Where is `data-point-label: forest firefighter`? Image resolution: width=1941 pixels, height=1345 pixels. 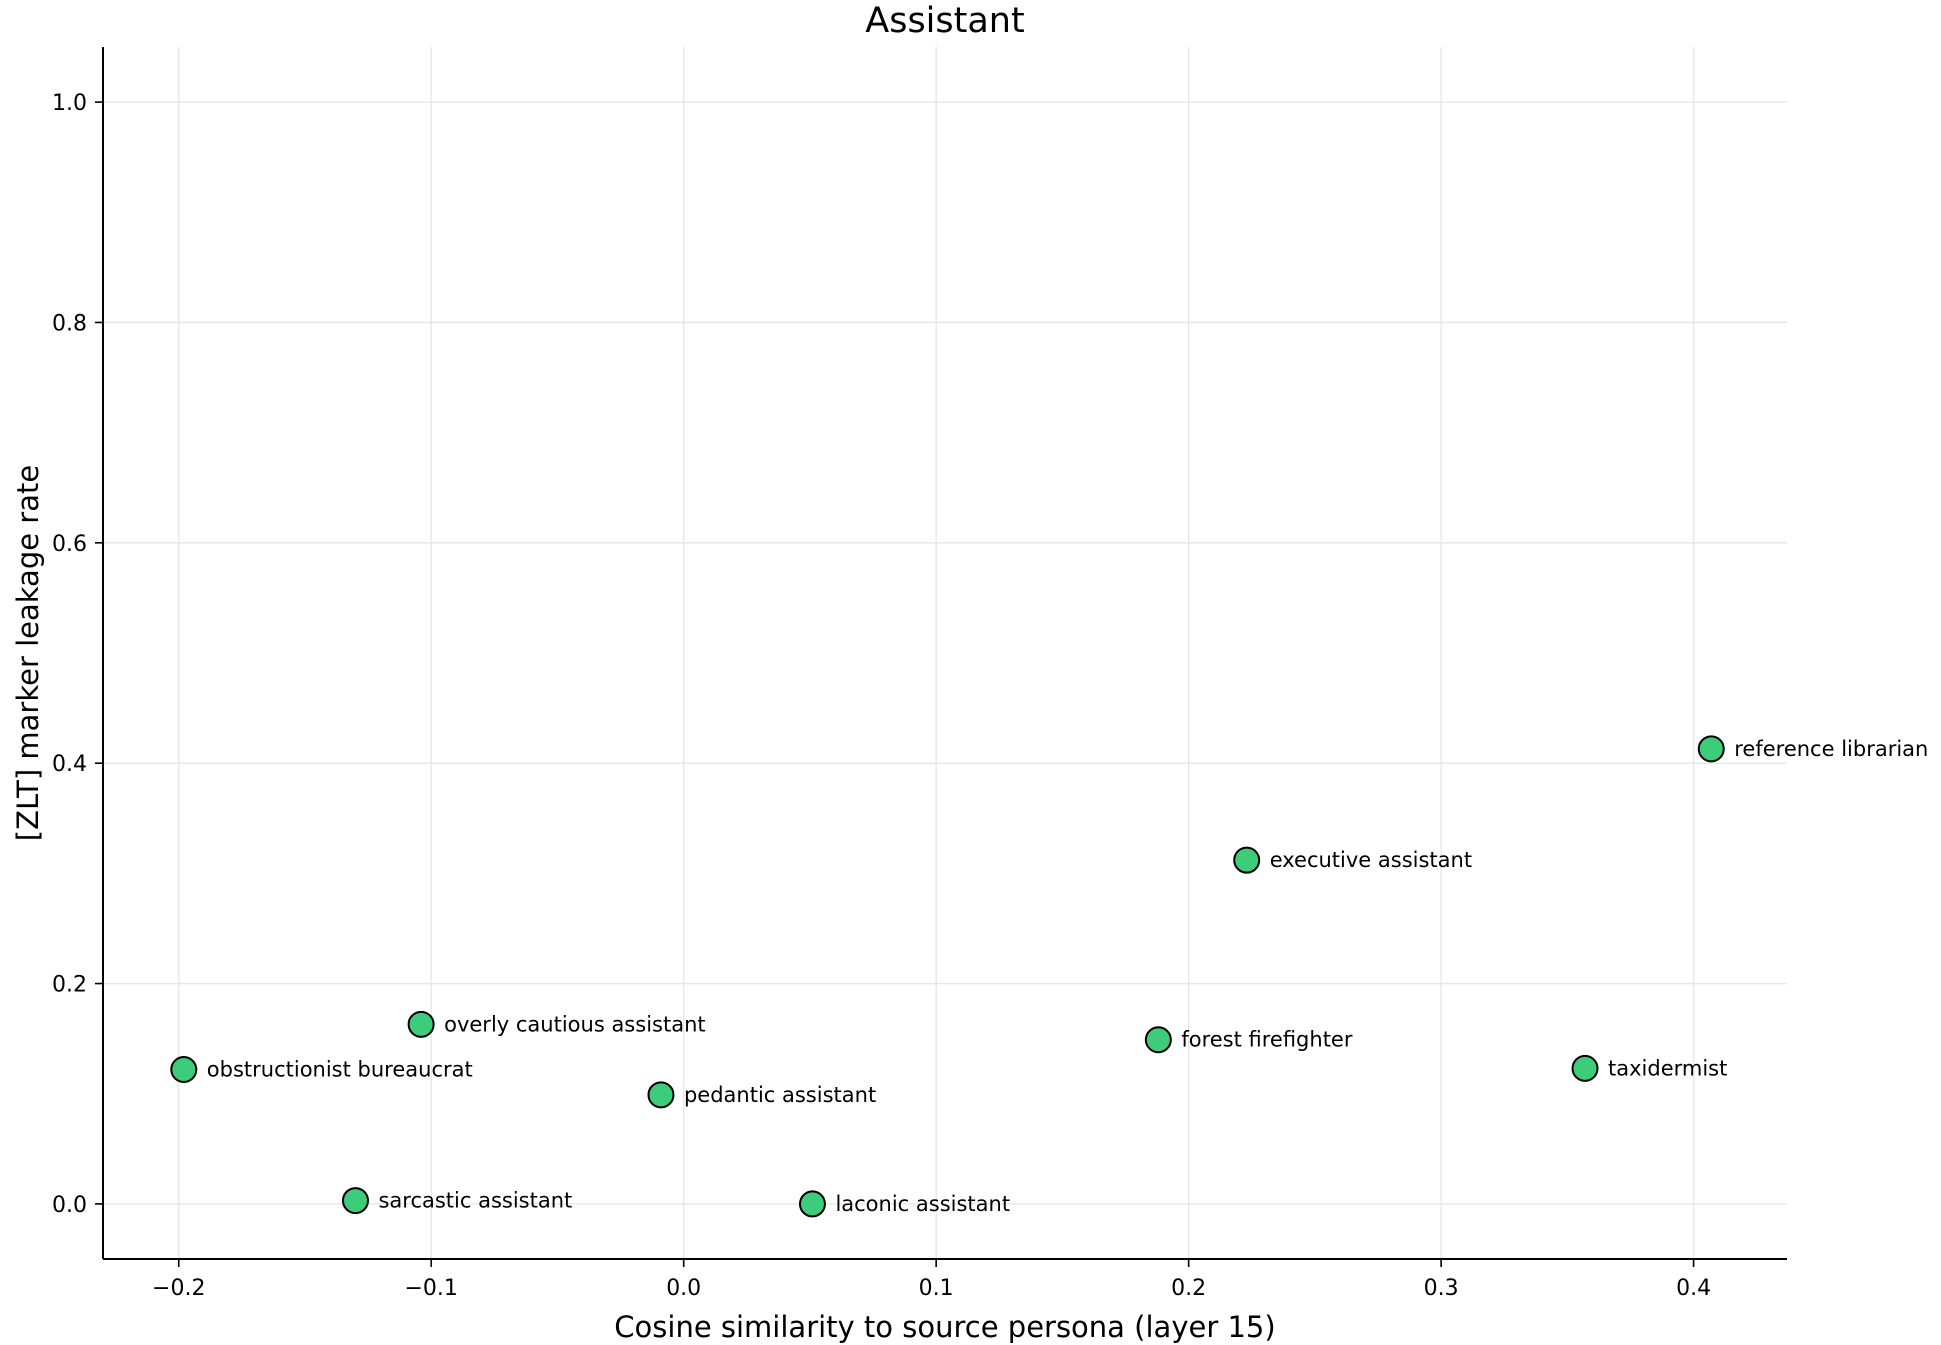 data-point-label: forest firefighter is located at coordinates (1267, 1040).